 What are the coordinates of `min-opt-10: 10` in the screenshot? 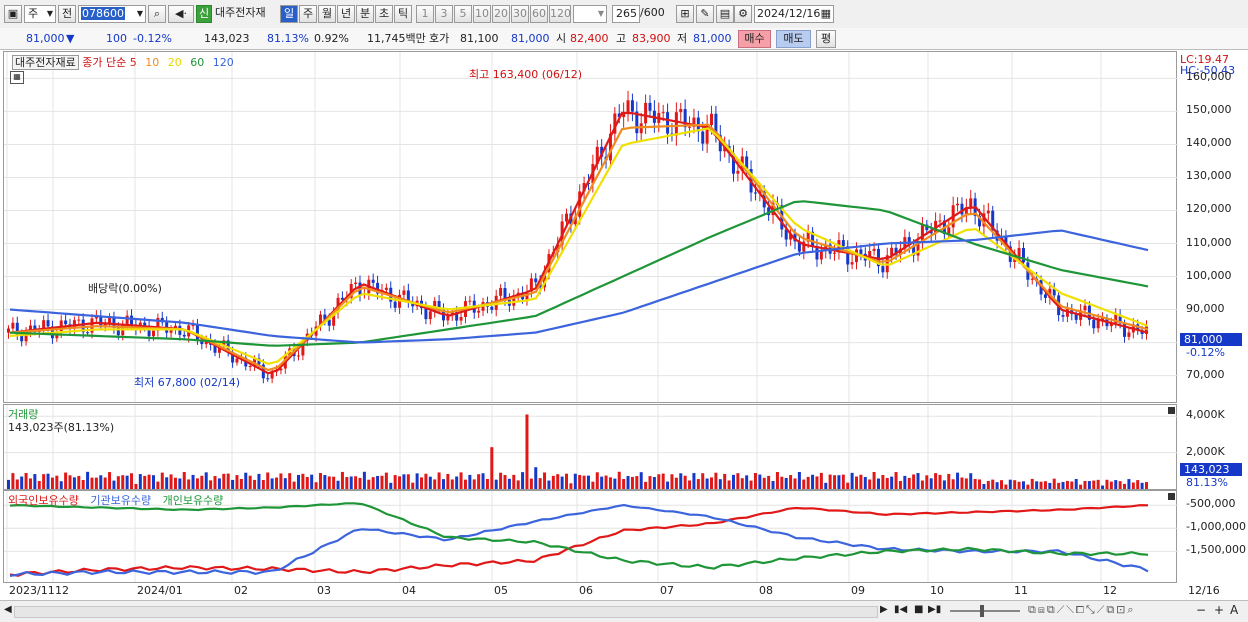 It's located at (482, 14).